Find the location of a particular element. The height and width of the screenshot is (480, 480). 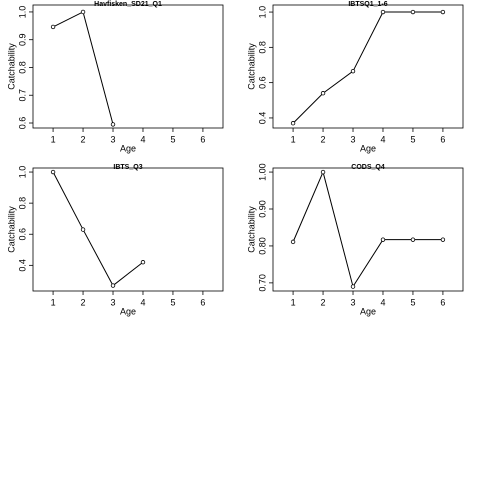

y-tick-label: 0.90 is located at coordinates (262, 209).